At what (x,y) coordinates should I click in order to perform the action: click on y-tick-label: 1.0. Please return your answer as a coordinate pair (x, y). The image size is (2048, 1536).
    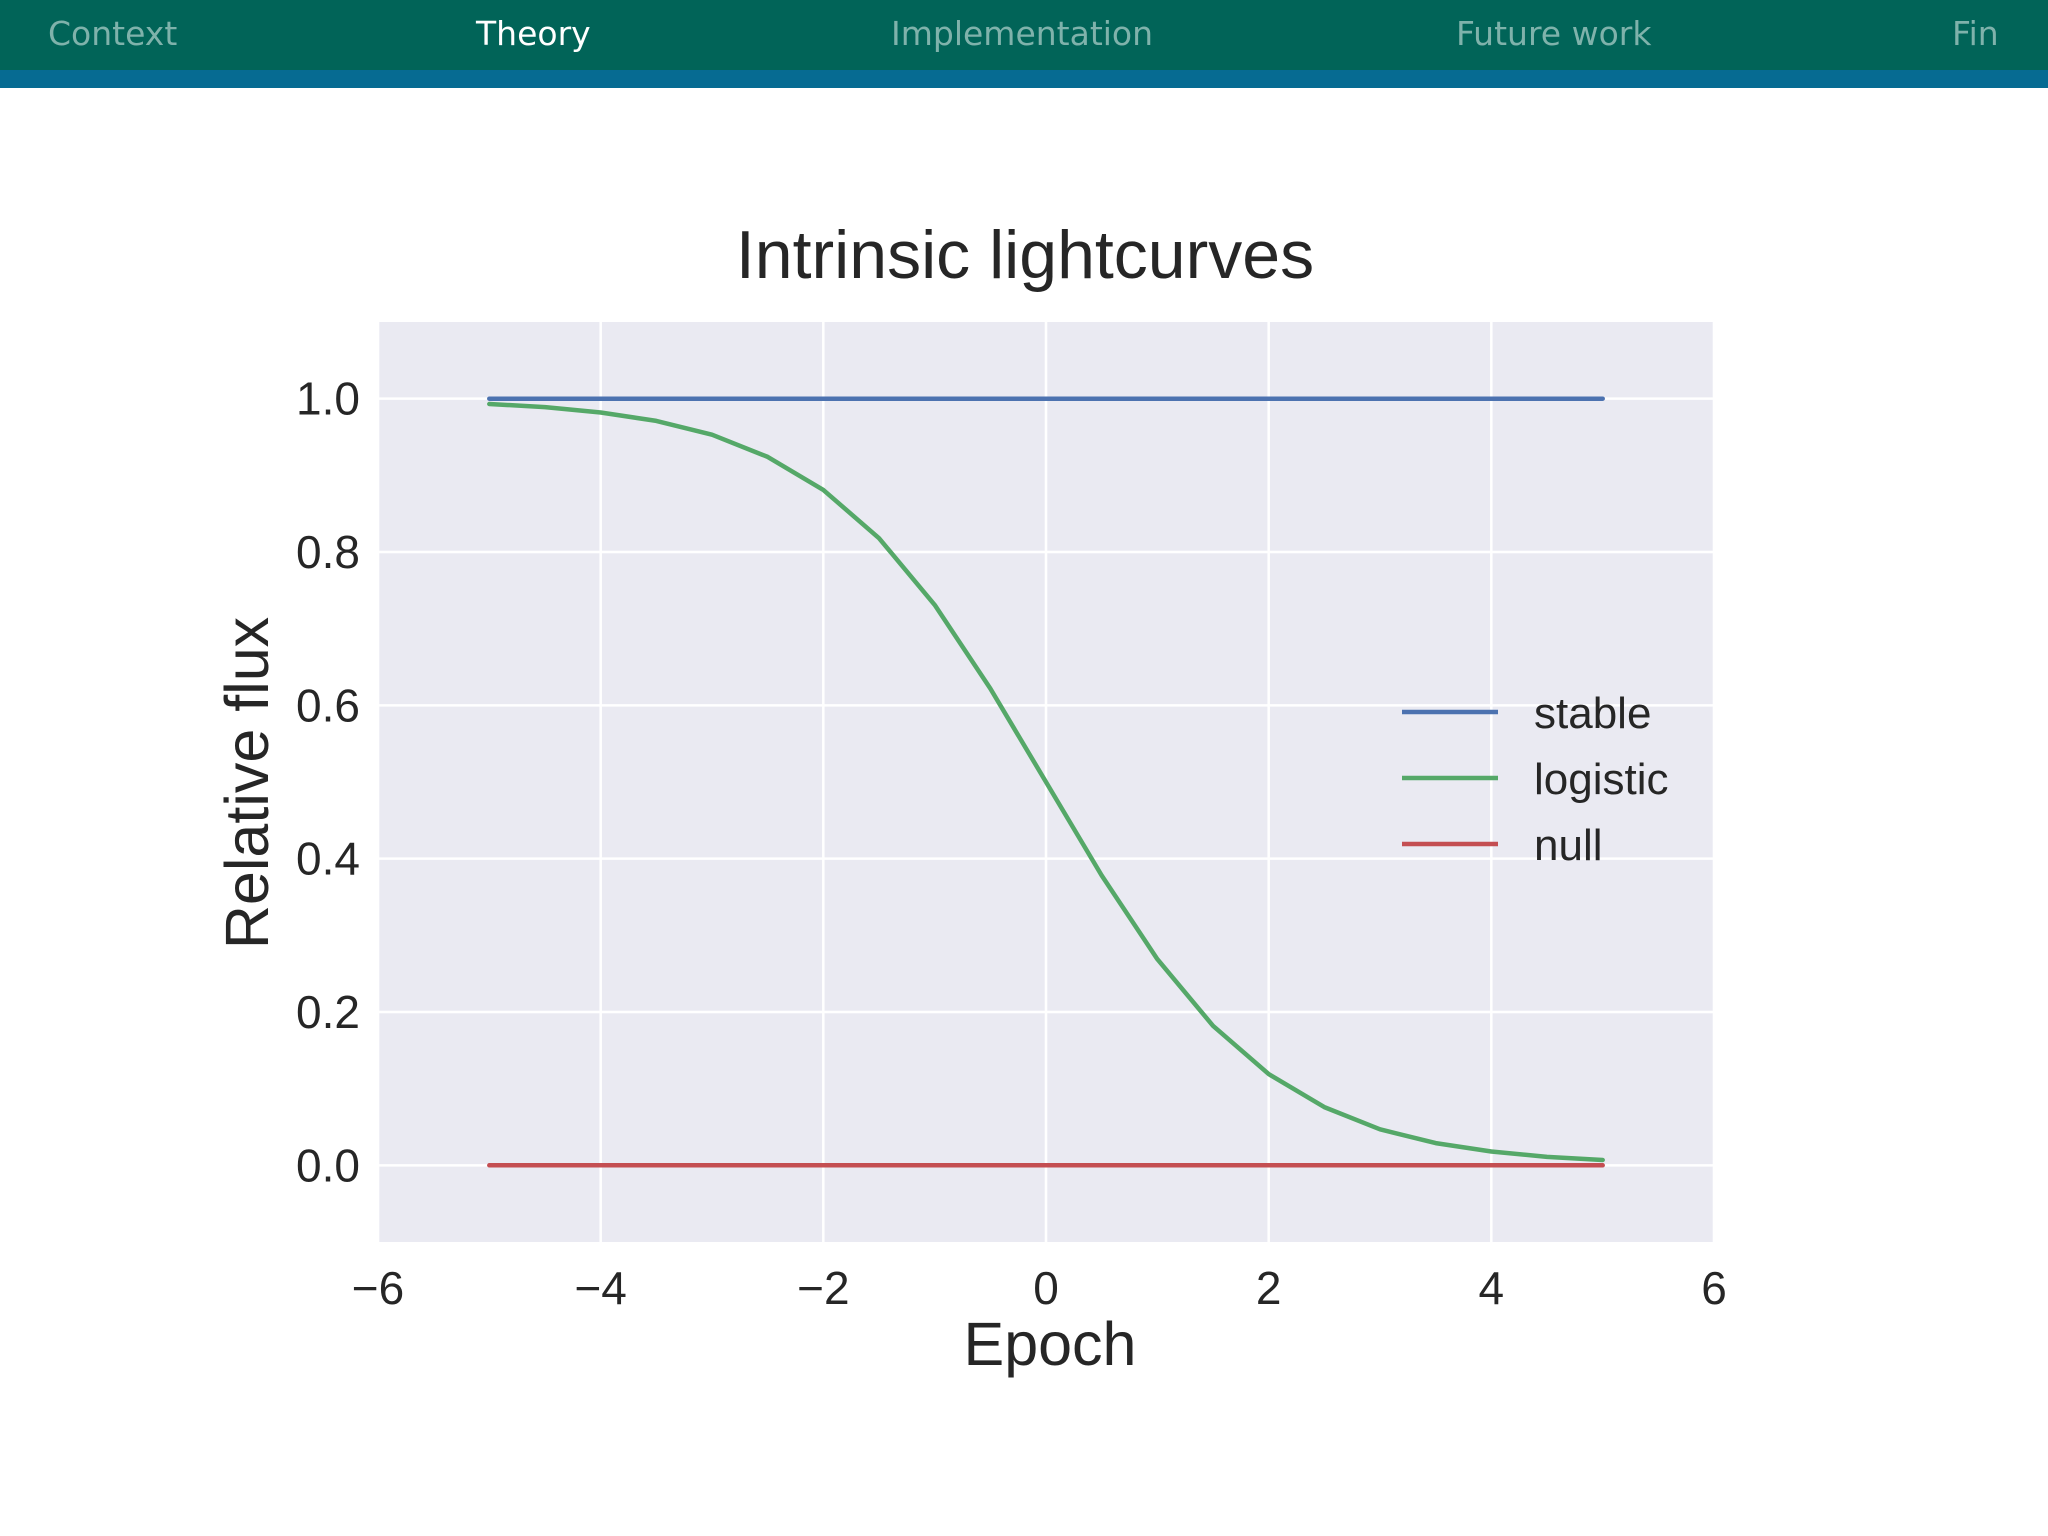
    Looking at the image, I should click on (328, 399).